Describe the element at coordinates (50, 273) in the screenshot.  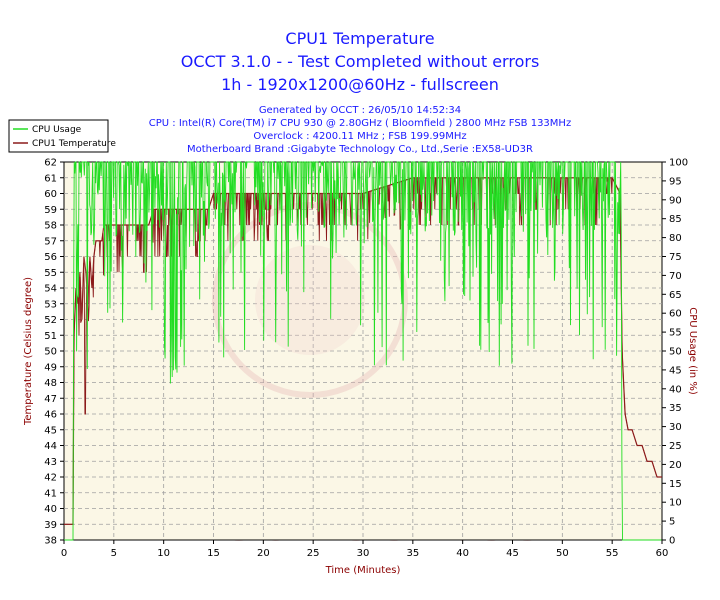
I see `y-left-tick-label: 55` at that location.